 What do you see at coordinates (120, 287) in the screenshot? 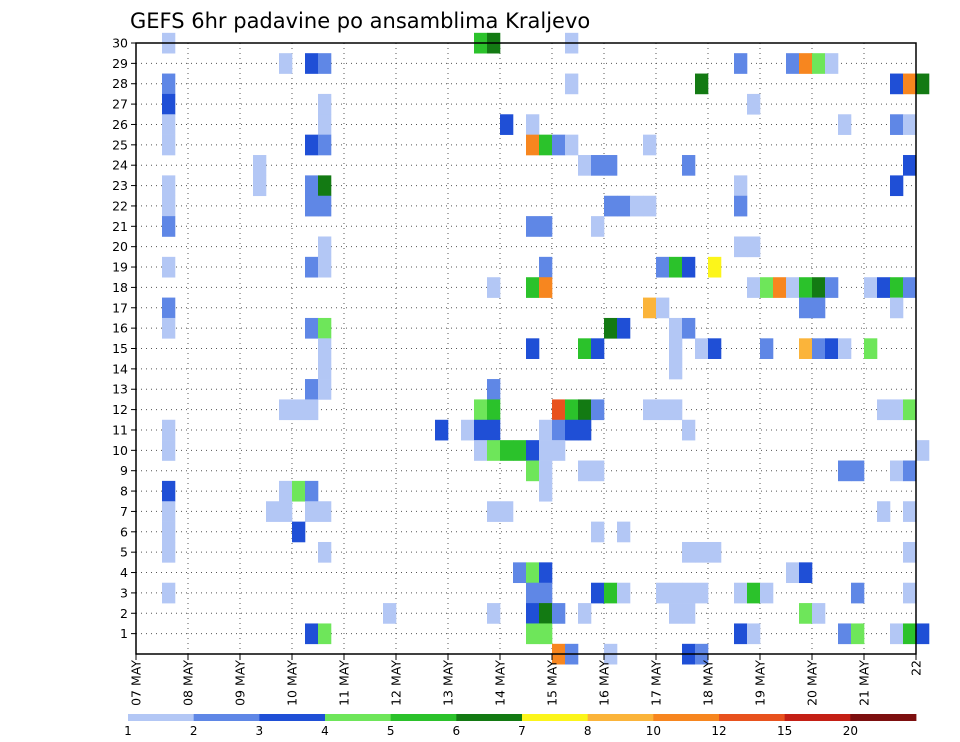
I see `y-tick-label: 18` at bounding box center [120, 287].